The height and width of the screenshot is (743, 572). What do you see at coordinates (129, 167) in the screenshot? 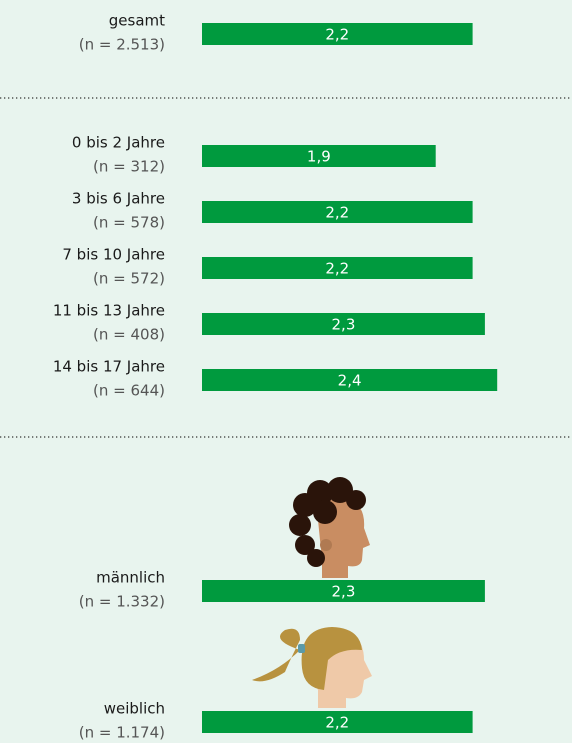
I see `sample-size: (n = 312)` at bounding box center [129, 167].